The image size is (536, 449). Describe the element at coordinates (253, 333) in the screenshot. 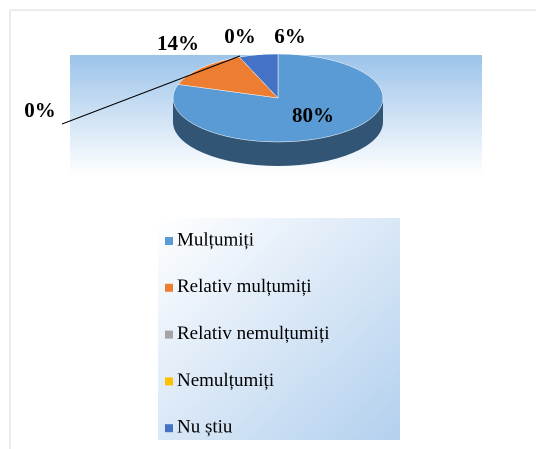

I see `legend-label: Relativ nemulțumiți` at that location.